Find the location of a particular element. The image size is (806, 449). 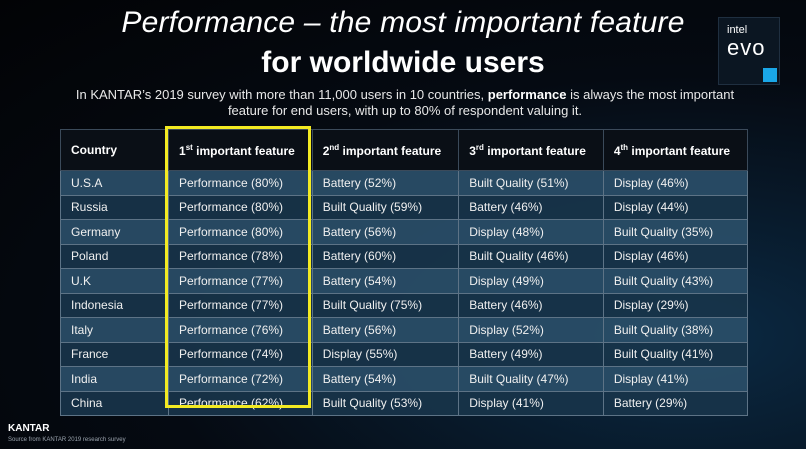

feature-cell: Display (44%) is located at coordinates (675, 207).